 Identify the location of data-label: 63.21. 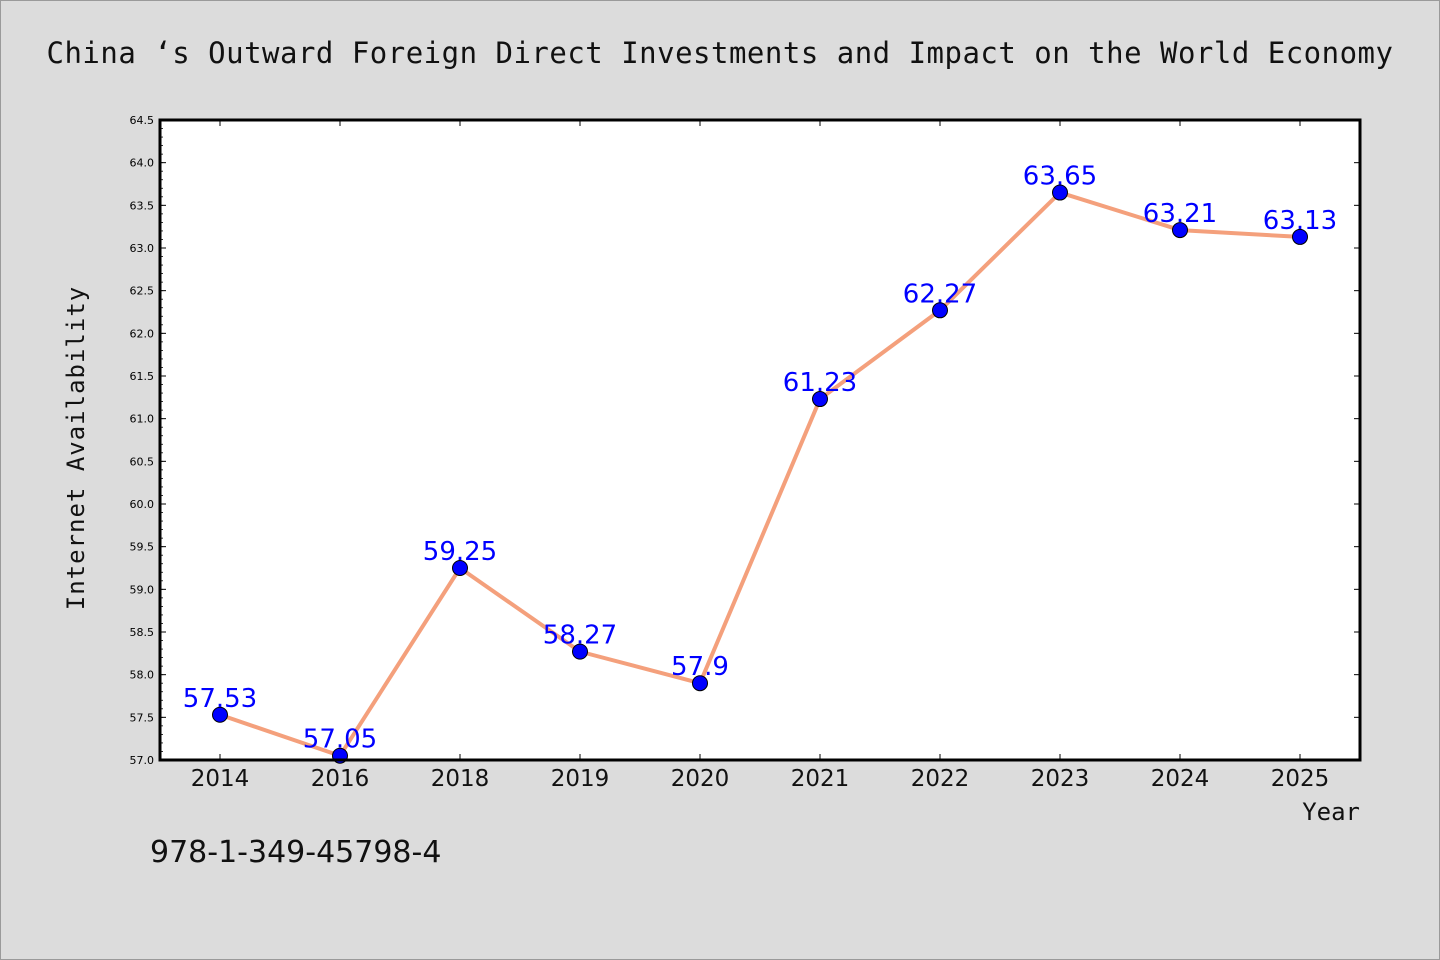
(1180, 214).